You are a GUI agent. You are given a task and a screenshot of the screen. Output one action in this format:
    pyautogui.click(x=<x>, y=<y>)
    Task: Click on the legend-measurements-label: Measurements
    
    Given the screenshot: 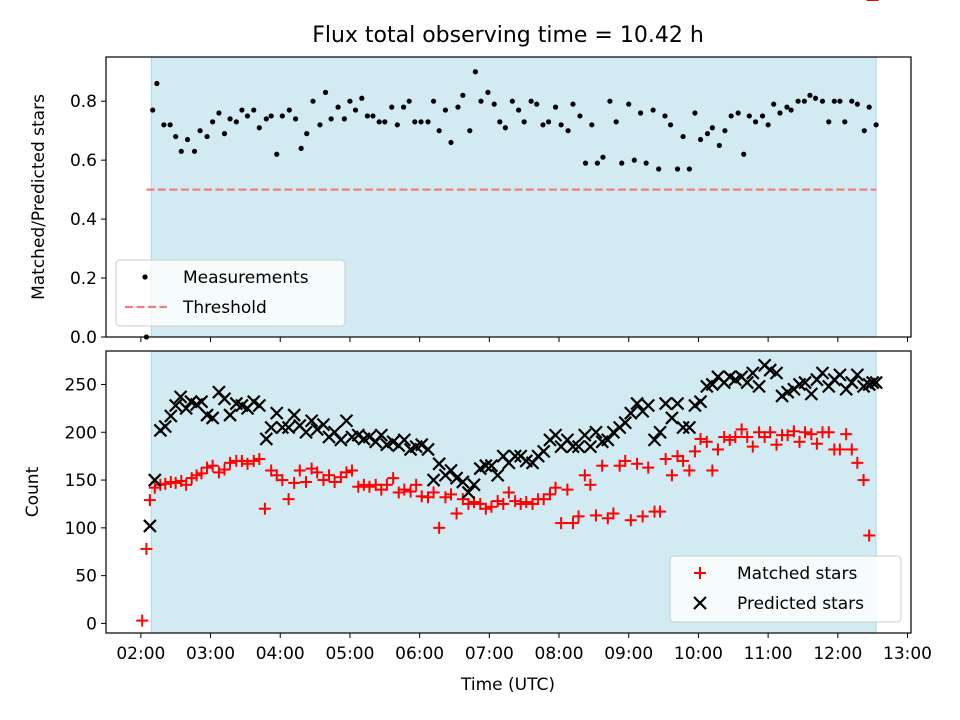 What is the action you would take?
    pyautogui.click(x=246, y=278)
    